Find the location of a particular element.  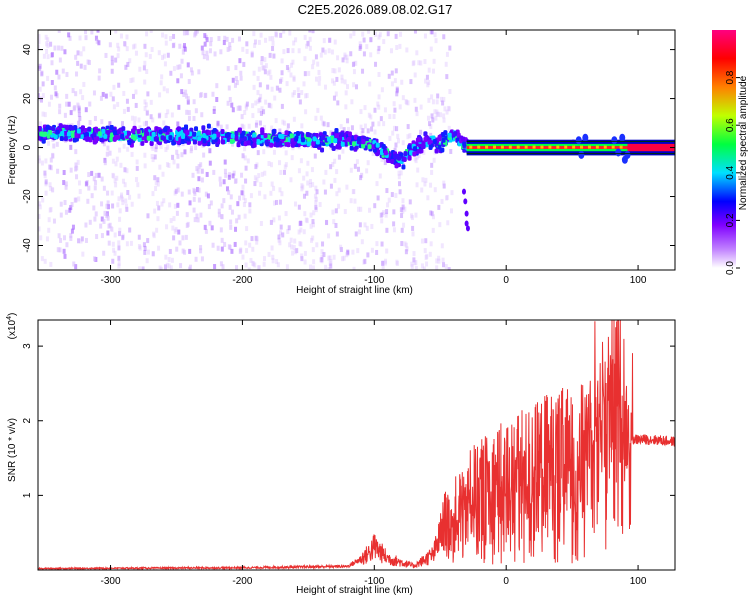

y-tick-label: 3 is located at coordinates (27, 346).